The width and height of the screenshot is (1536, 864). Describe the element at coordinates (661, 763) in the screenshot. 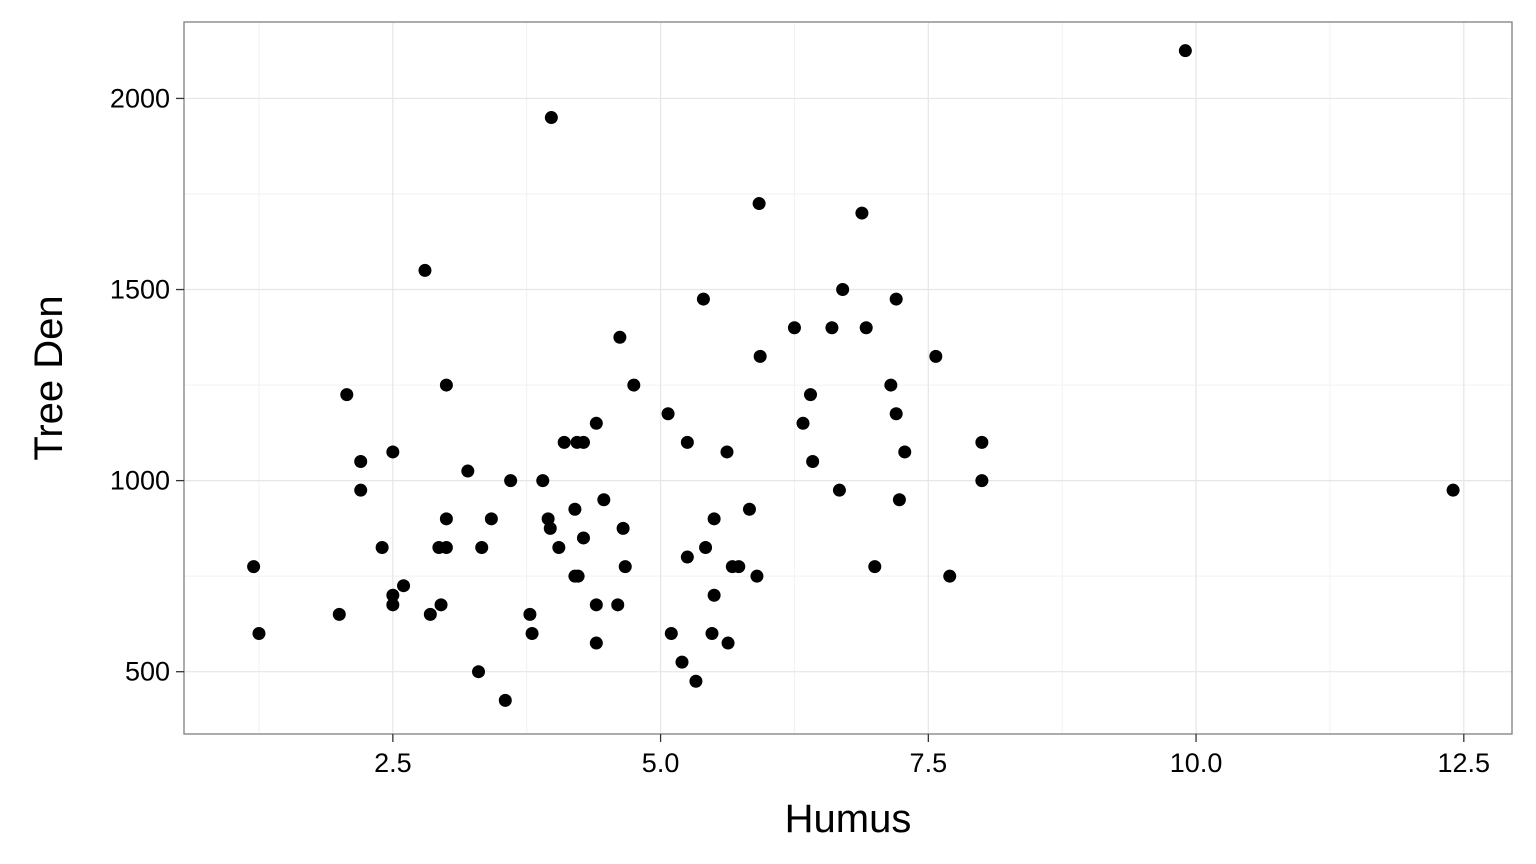

I see `x-tick-label: 5.0` at that location.